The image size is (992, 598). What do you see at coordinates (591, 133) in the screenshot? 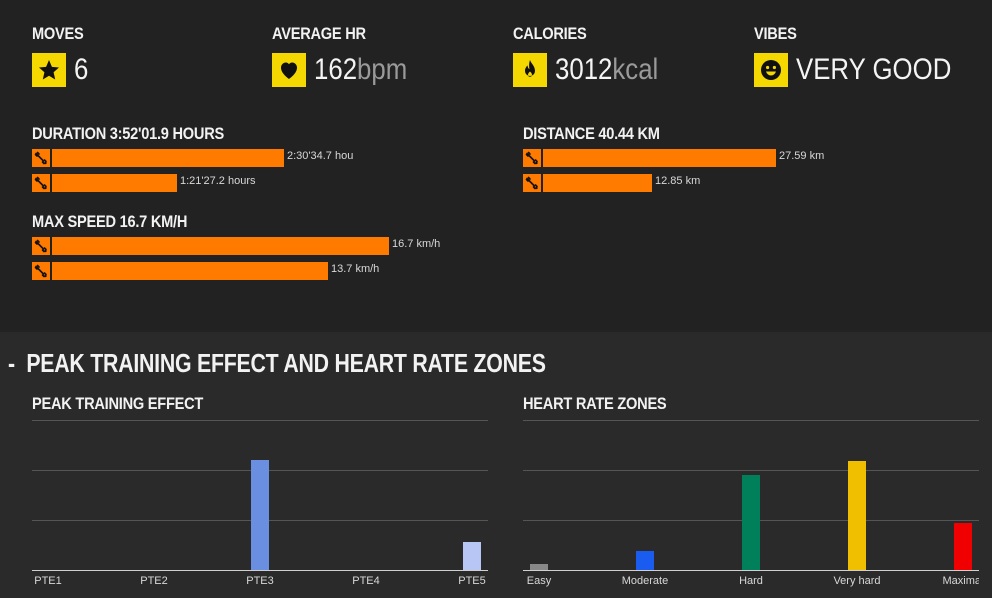
I see `metric-title: DISTANCE 40.44 KM` at bounding box center [591, 133].